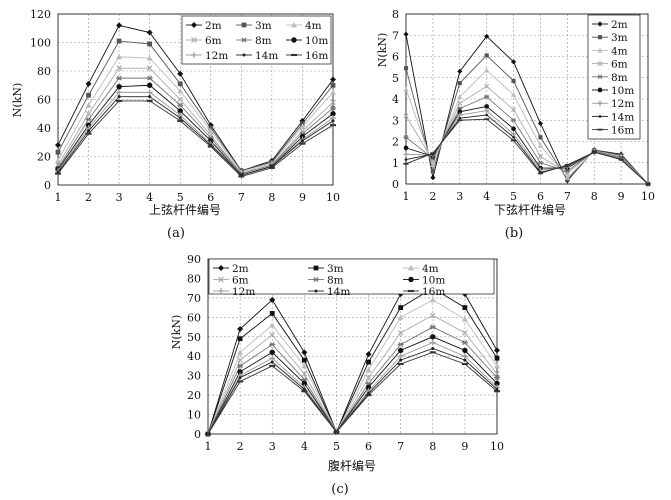 The image size is (671, 500). I want to click on panel-label-c: (c), so click(339, 489).